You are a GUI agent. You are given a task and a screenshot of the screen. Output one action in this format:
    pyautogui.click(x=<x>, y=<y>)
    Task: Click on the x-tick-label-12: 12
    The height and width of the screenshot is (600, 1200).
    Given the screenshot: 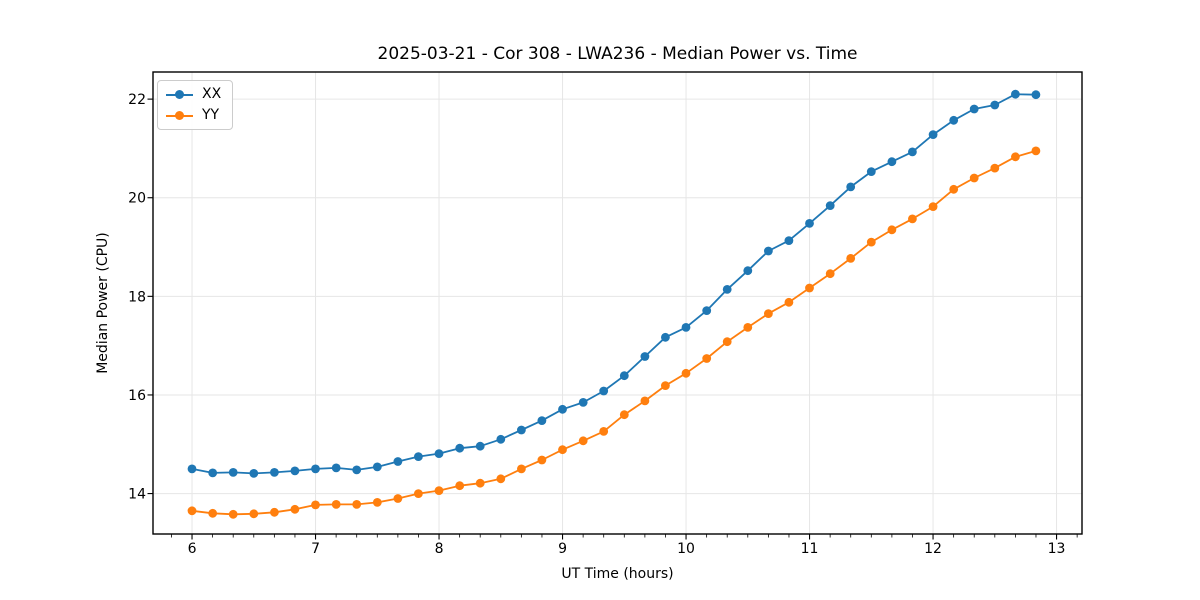 What is the action you would take?
    pyautogui.click(x=933, y=549)
    